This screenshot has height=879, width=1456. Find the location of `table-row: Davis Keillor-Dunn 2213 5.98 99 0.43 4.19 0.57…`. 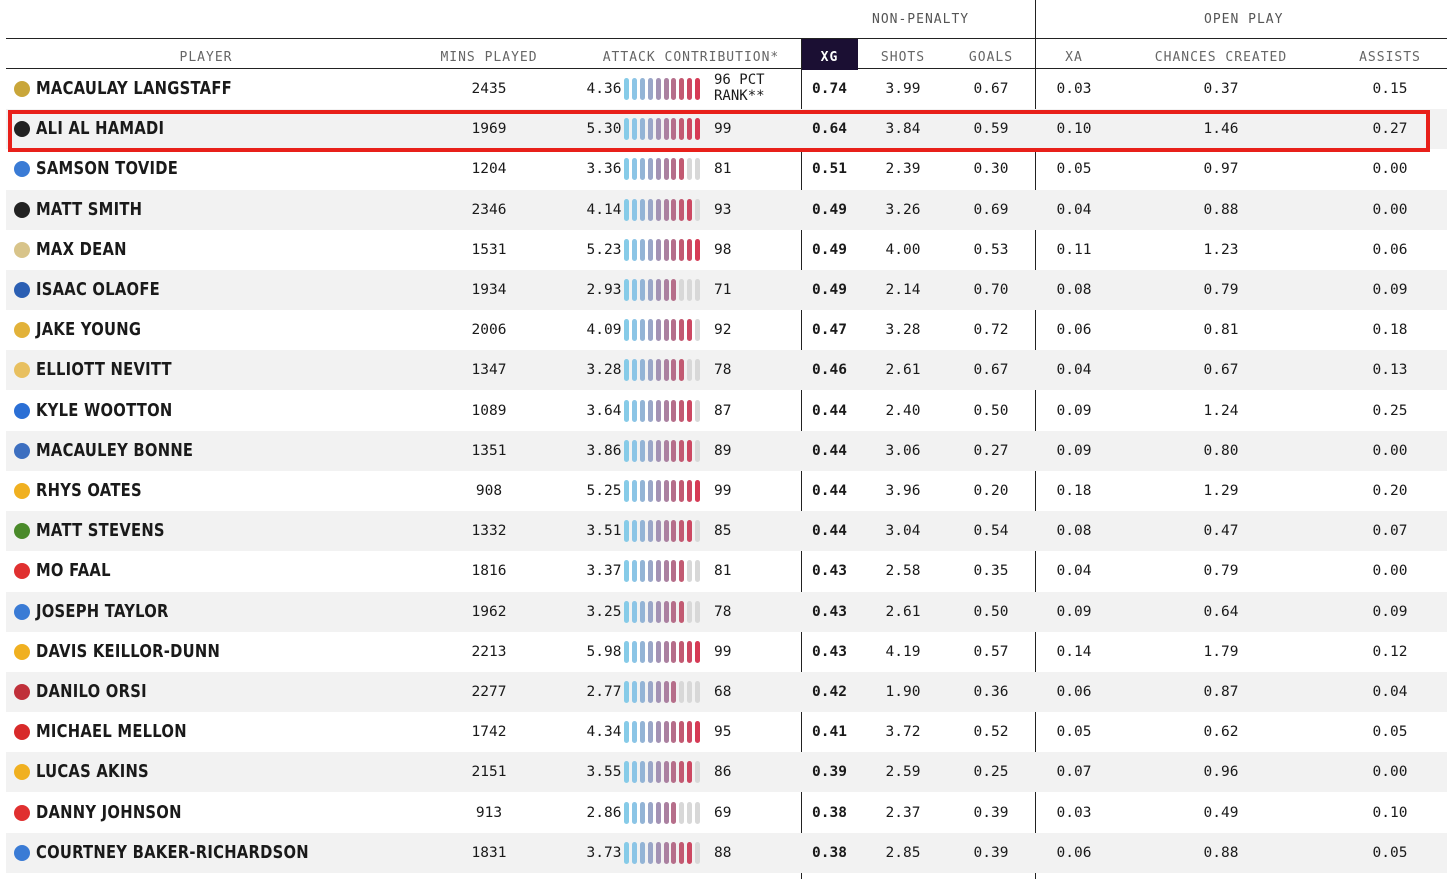

table-row: Davis Keillor-Dunn 2213 5.98 99 0.43 4.19 0.57… is located at coordinates (726, 652).